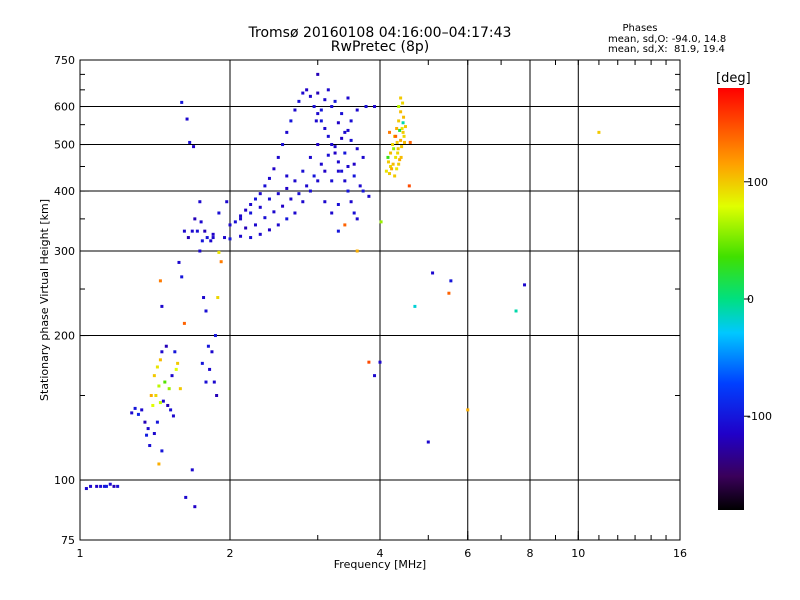  Describe the element at coordinates (64, 145) in the screenshot. I see `y-tick-label: 500` at that location.